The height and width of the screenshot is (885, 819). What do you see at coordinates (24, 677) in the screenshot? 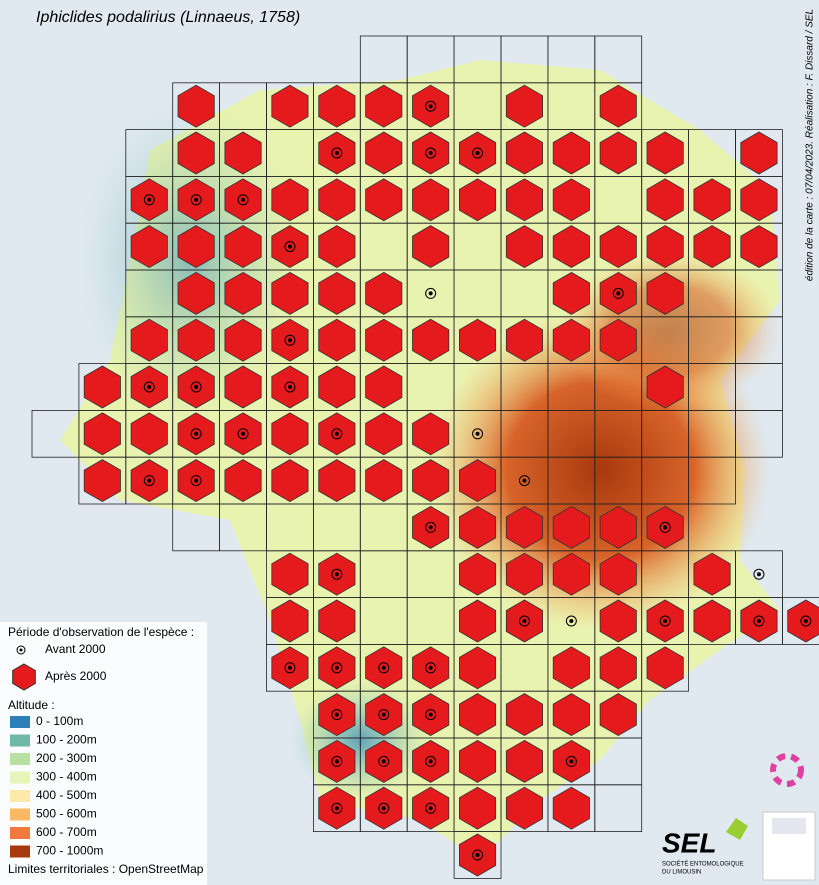
I see `legend-hex` at bounding box center [24, 677].